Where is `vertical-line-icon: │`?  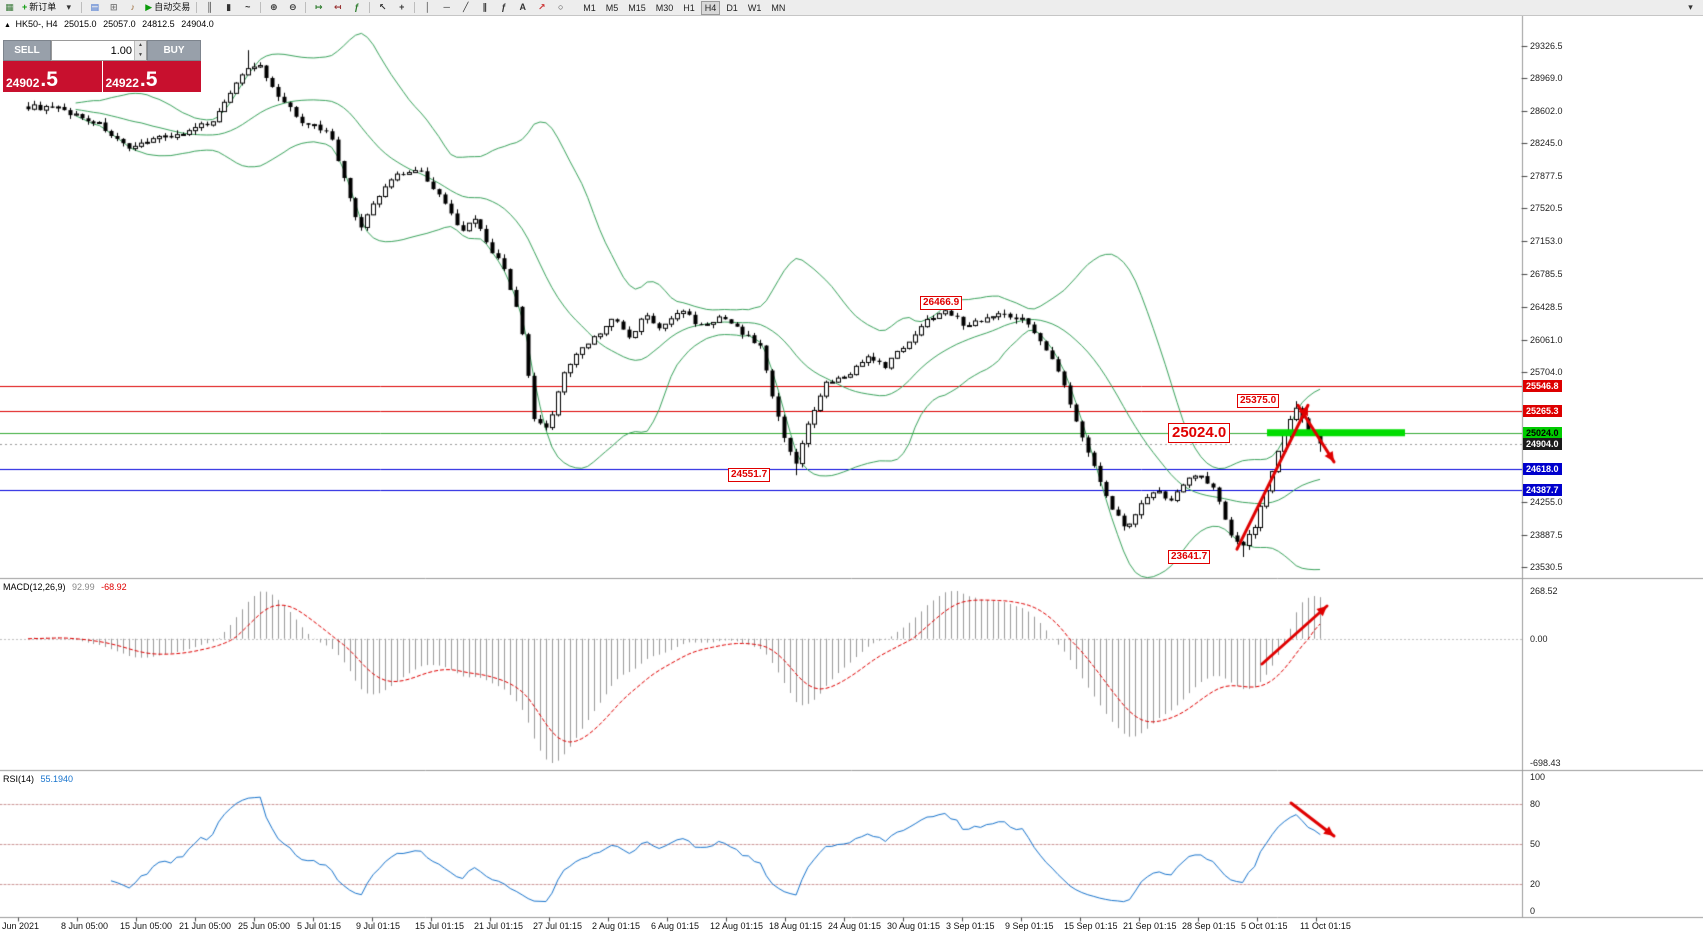
vertical-line-icon: │ is located at coordinates (427, 7).